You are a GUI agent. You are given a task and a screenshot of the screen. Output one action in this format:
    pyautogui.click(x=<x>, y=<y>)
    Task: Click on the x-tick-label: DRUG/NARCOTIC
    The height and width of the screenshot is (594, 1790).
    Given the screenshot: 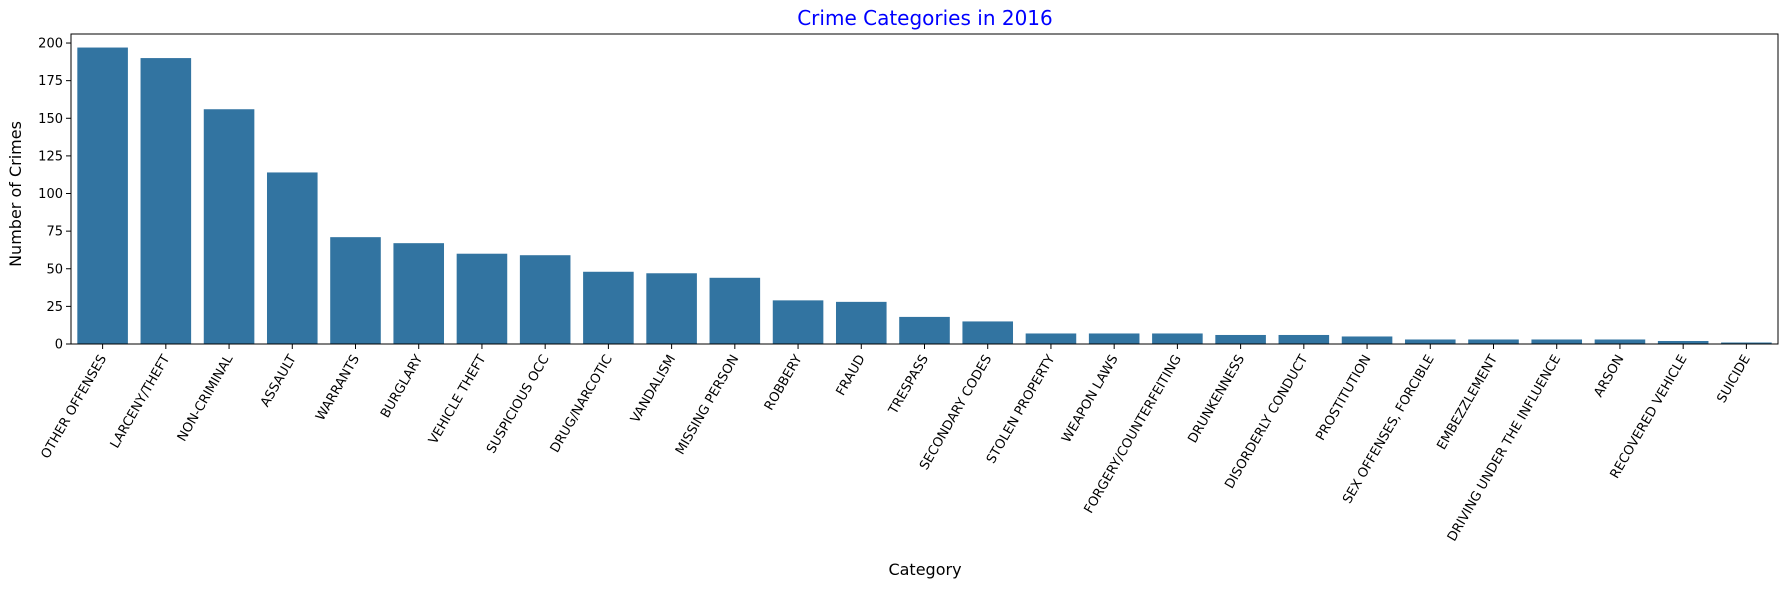 What is the action you would take?
    pyautogui.click(x=582, y=404)
    